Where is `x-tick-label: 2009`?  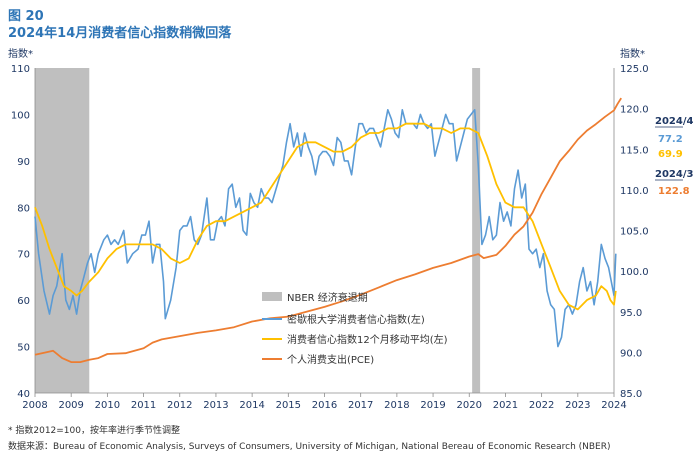 x-tick-label: 2009 is located at coordinates (70, 405).